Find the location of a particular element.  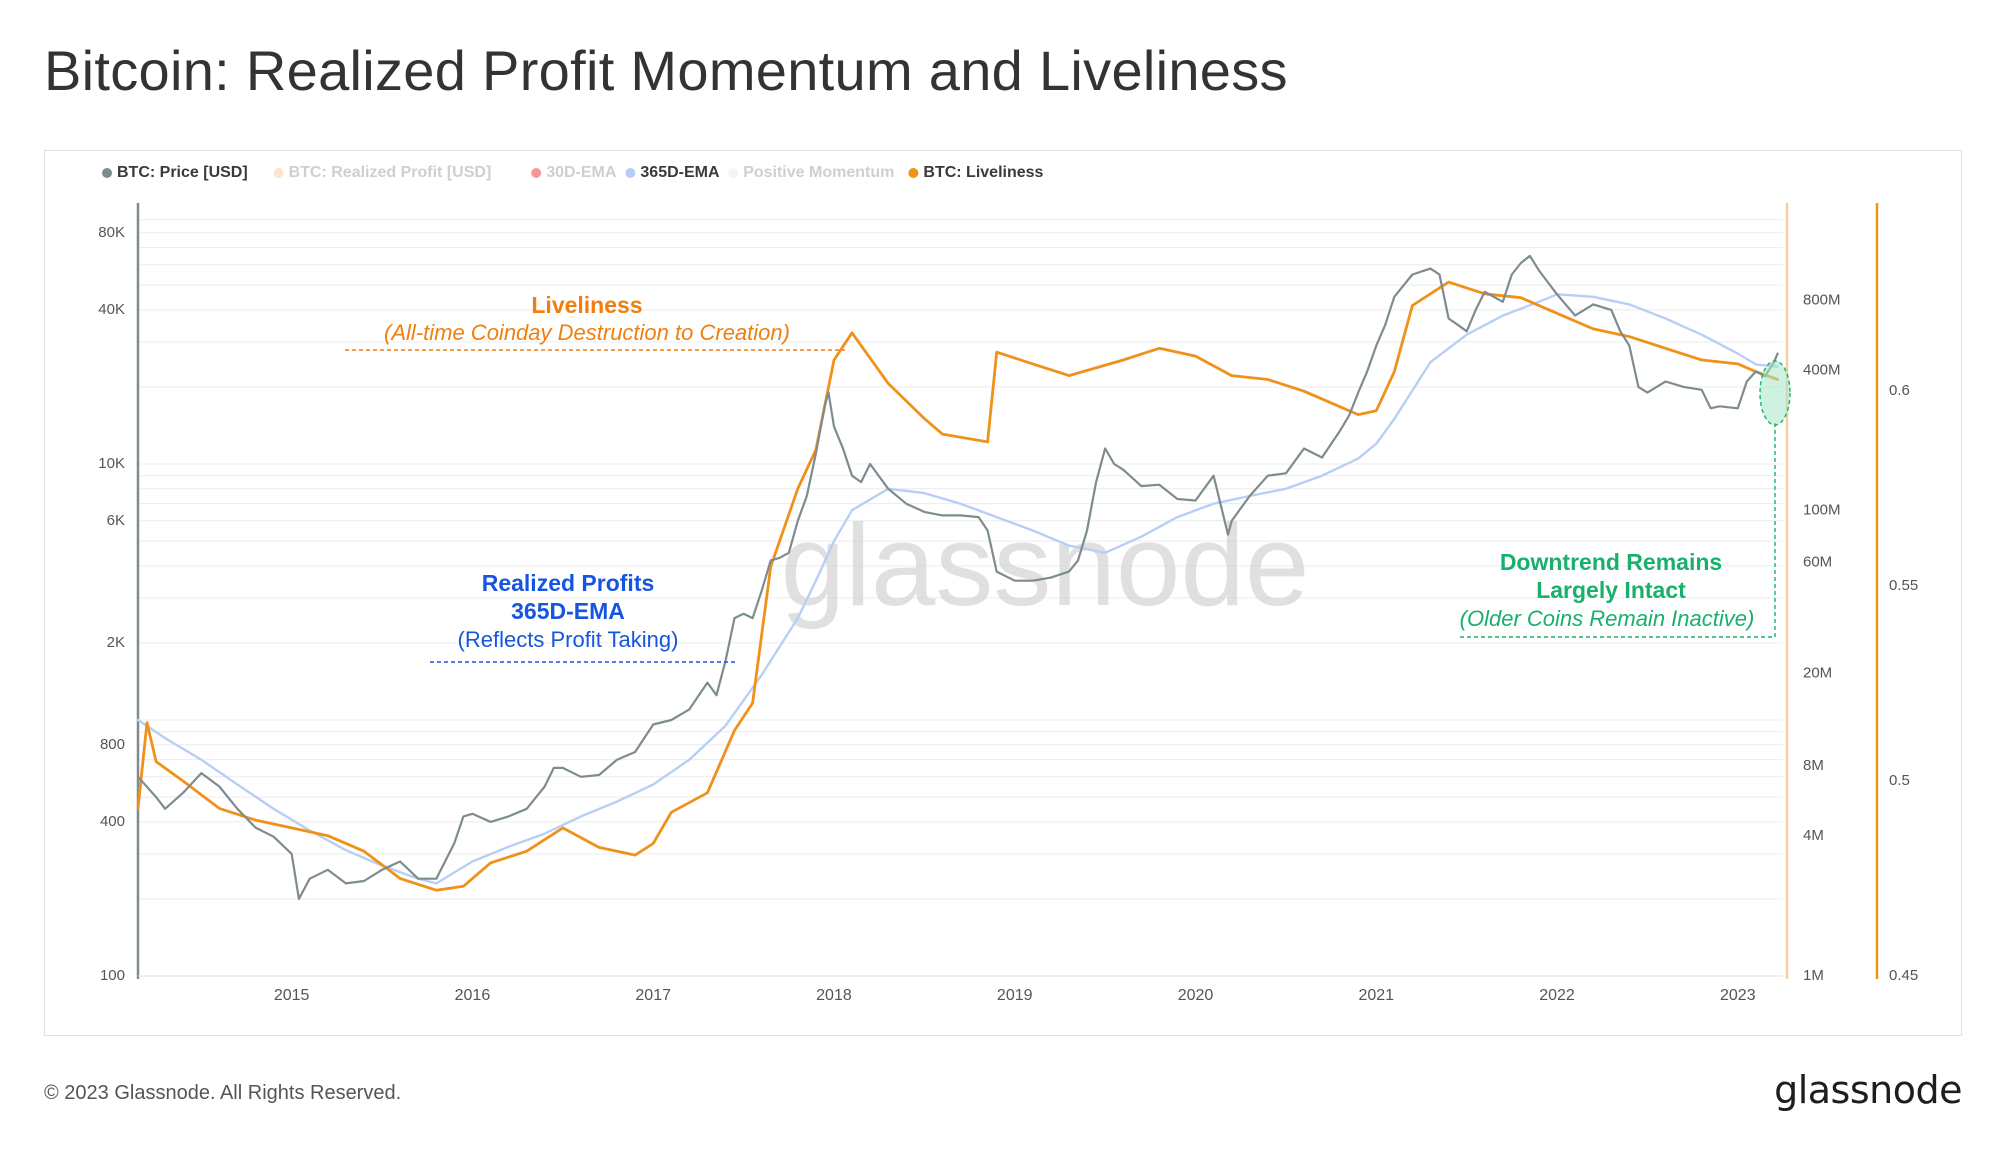

price-tick-label: 2K is located at coordinates (116, 642).